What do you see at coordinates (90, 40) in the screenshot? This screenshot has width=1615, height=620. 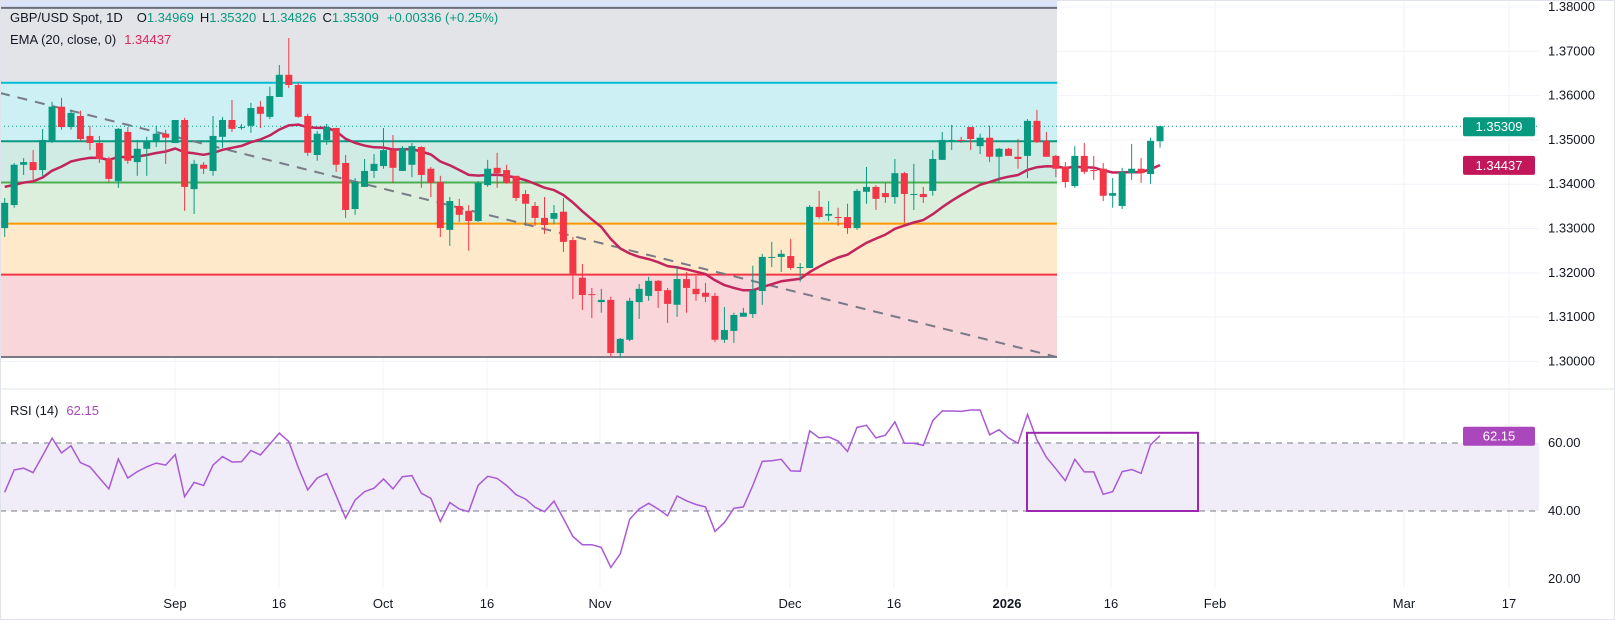 I see `ema-legend: EMA (20, close, 0) 1.34437` at bounding box center [90, 40].